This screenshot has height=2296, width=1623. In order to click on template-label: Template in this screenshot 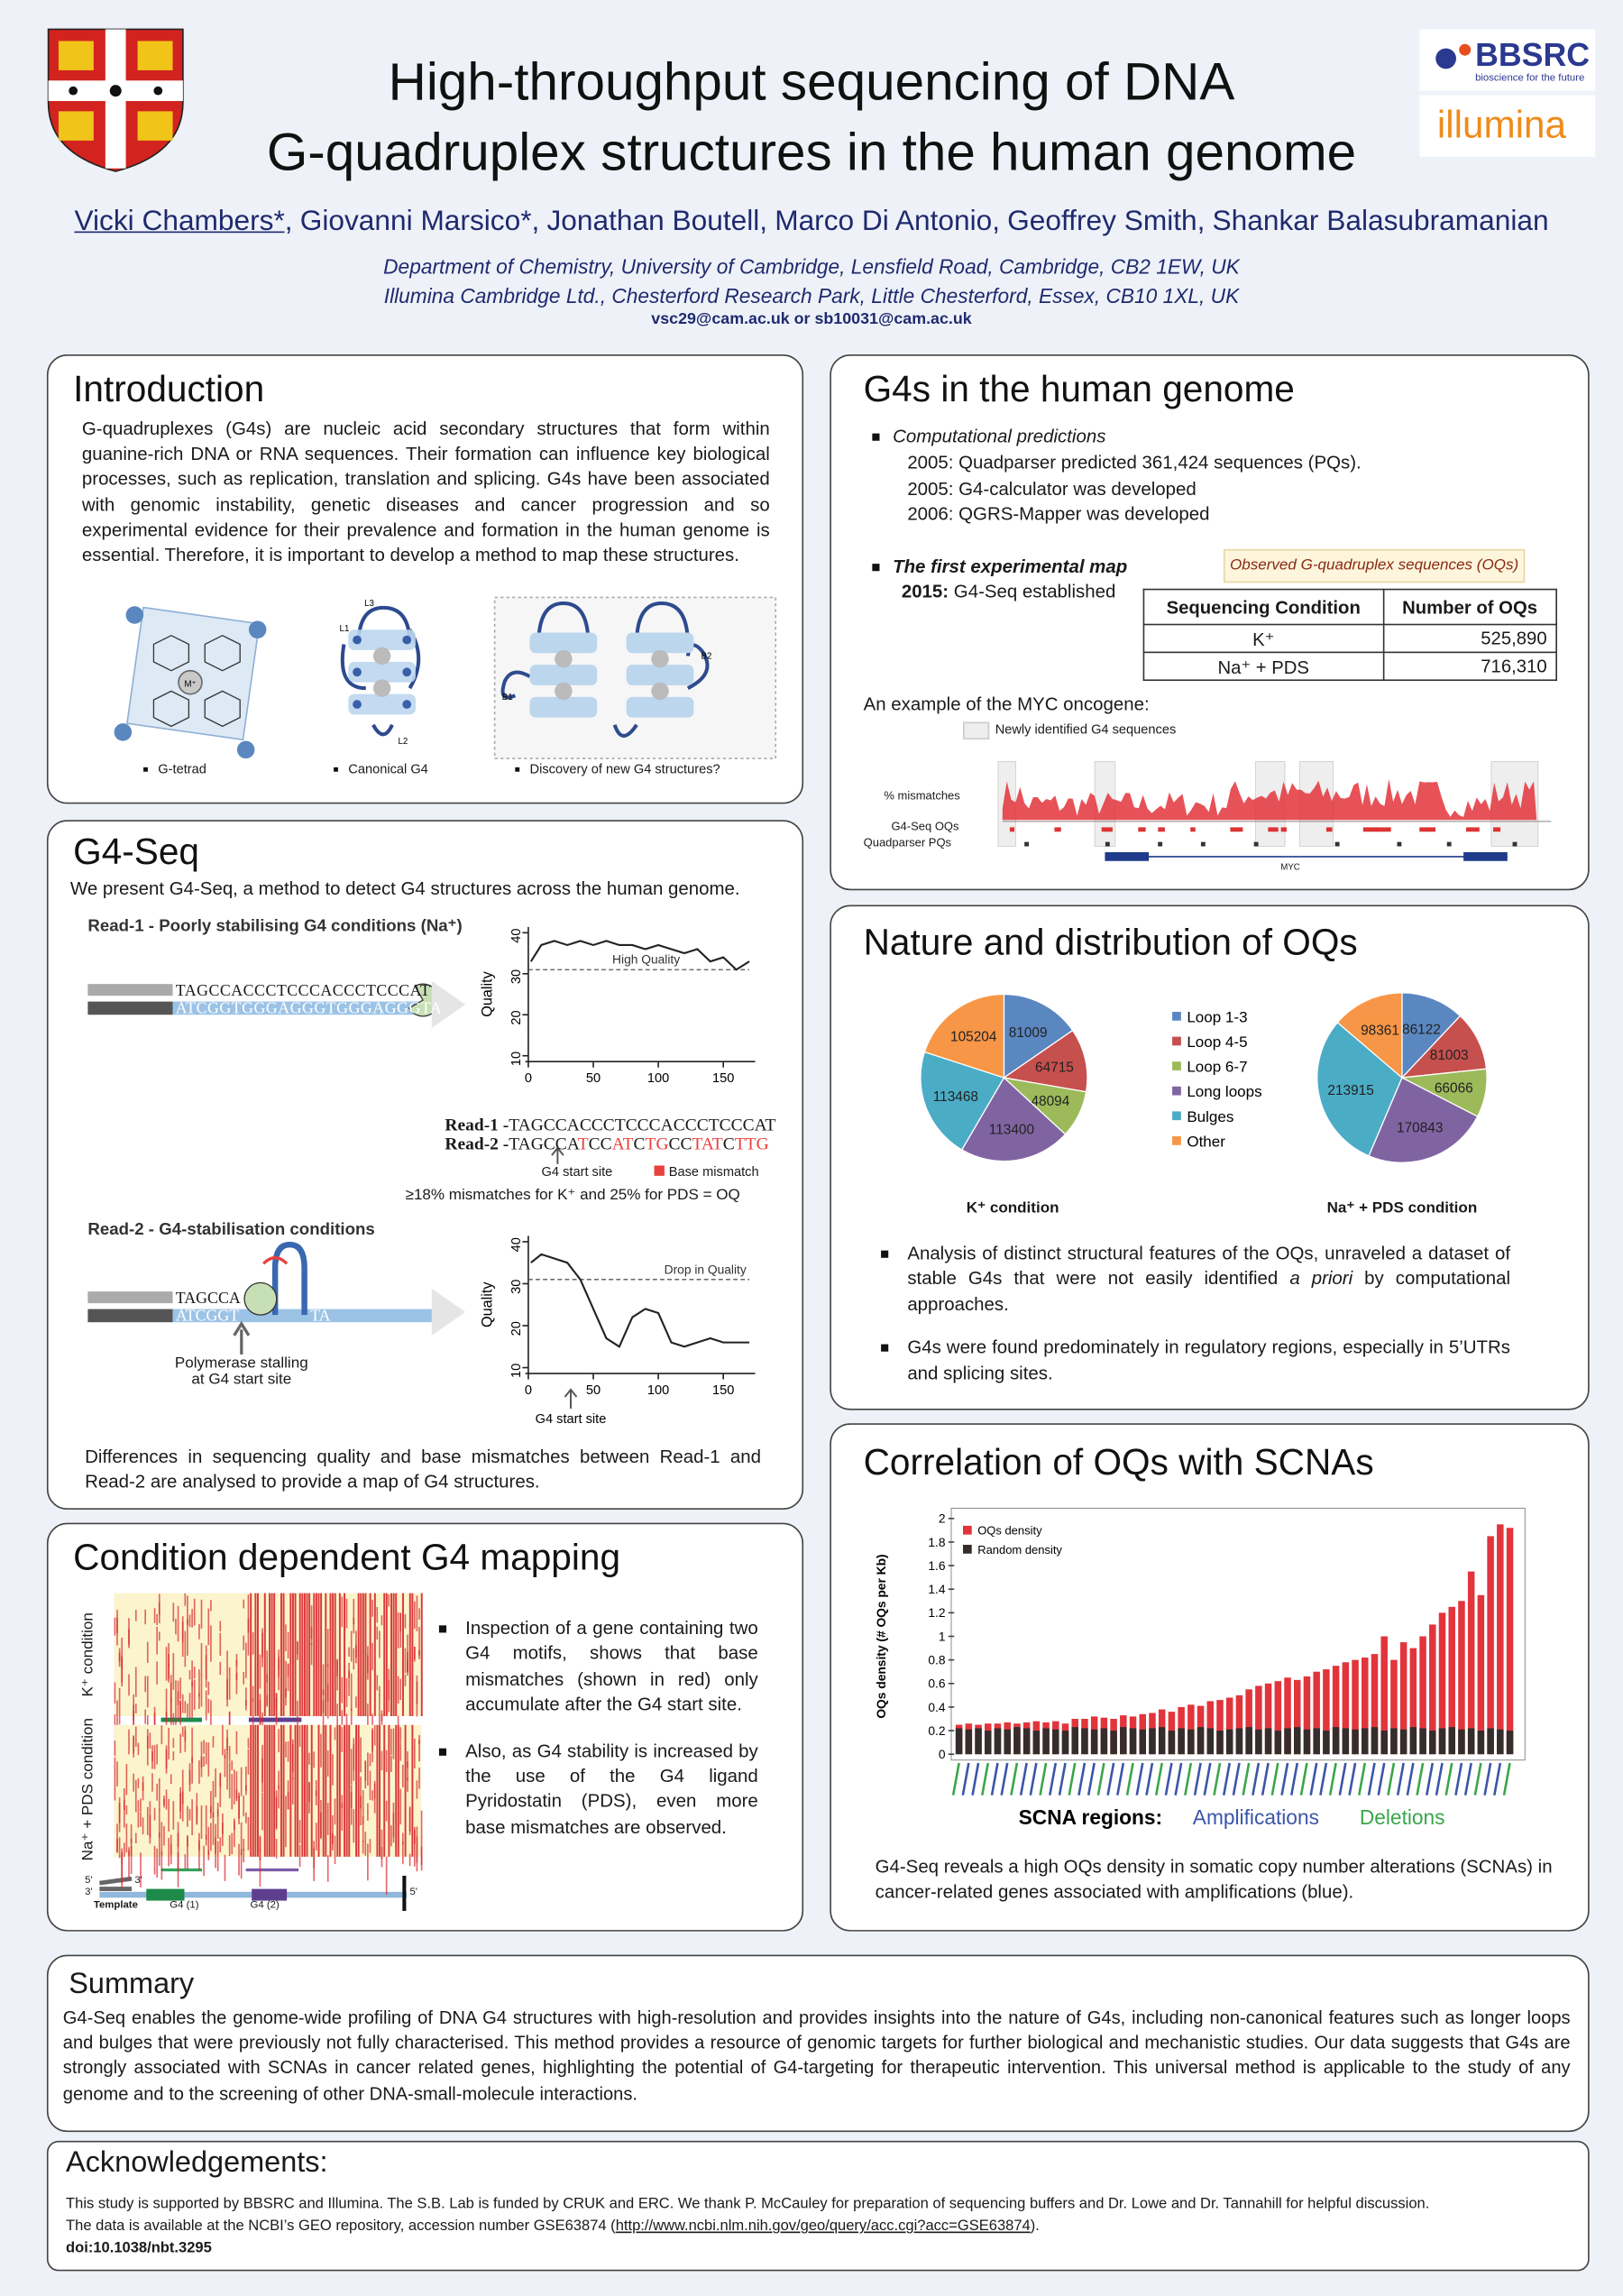, I will do `click(115, 1905)`.